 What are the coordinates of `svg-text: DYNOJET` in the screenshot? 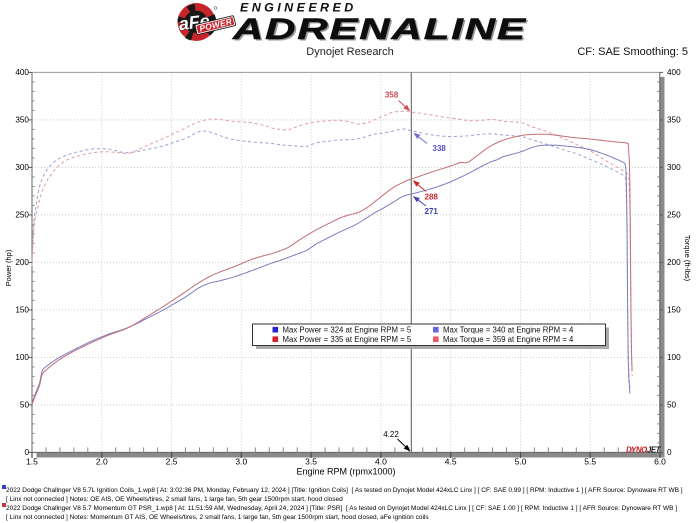 It's located at (644, 450).